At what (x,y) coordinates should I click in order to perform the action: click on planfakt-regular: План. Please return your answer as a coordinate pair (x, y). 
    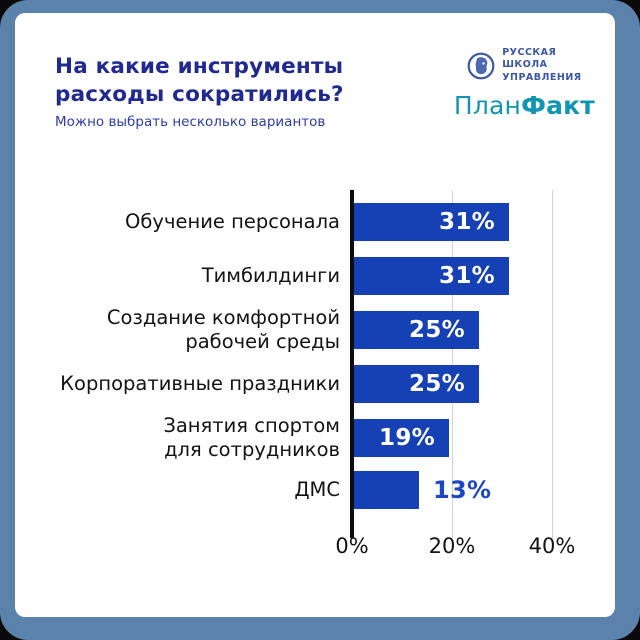
    Looking at the image, I should click on (487, 106).